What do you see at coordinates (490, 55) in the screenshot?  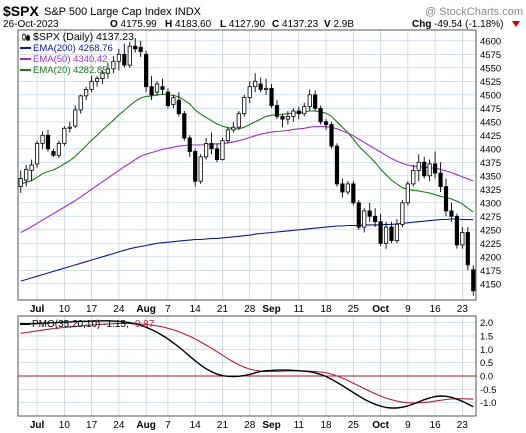 I see `price-tick-label: 4575` at bounding box center [490, 55].